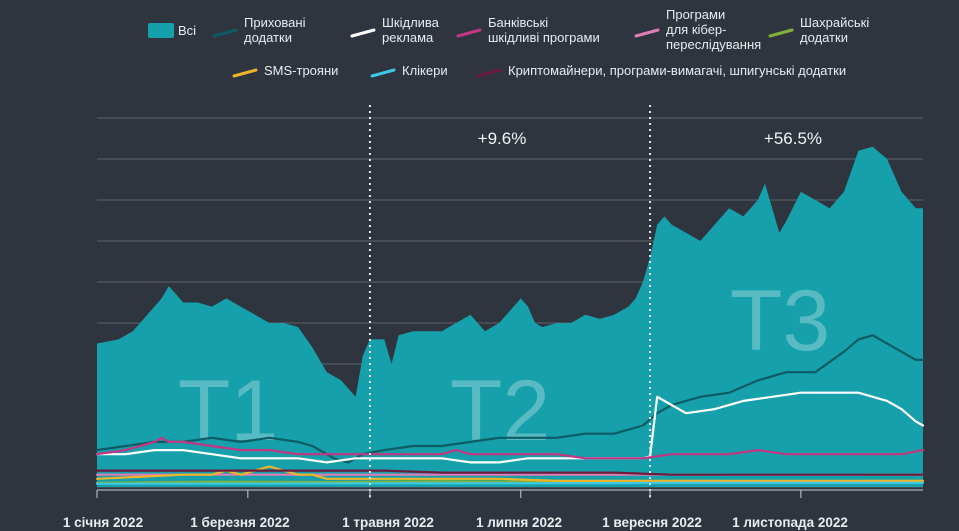 The width and height of the screenshot is (959, 531). I want to click on x-tick-label: 1 липня 2022, so click(519, 522).